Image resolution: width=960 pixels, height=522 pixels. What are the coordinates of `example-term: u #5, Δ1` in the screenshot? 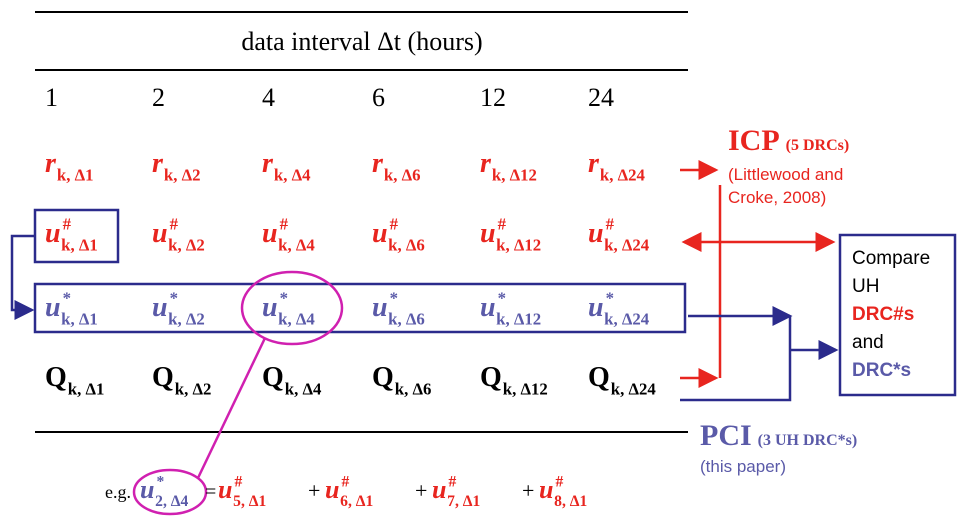 It's located at (242, 491).